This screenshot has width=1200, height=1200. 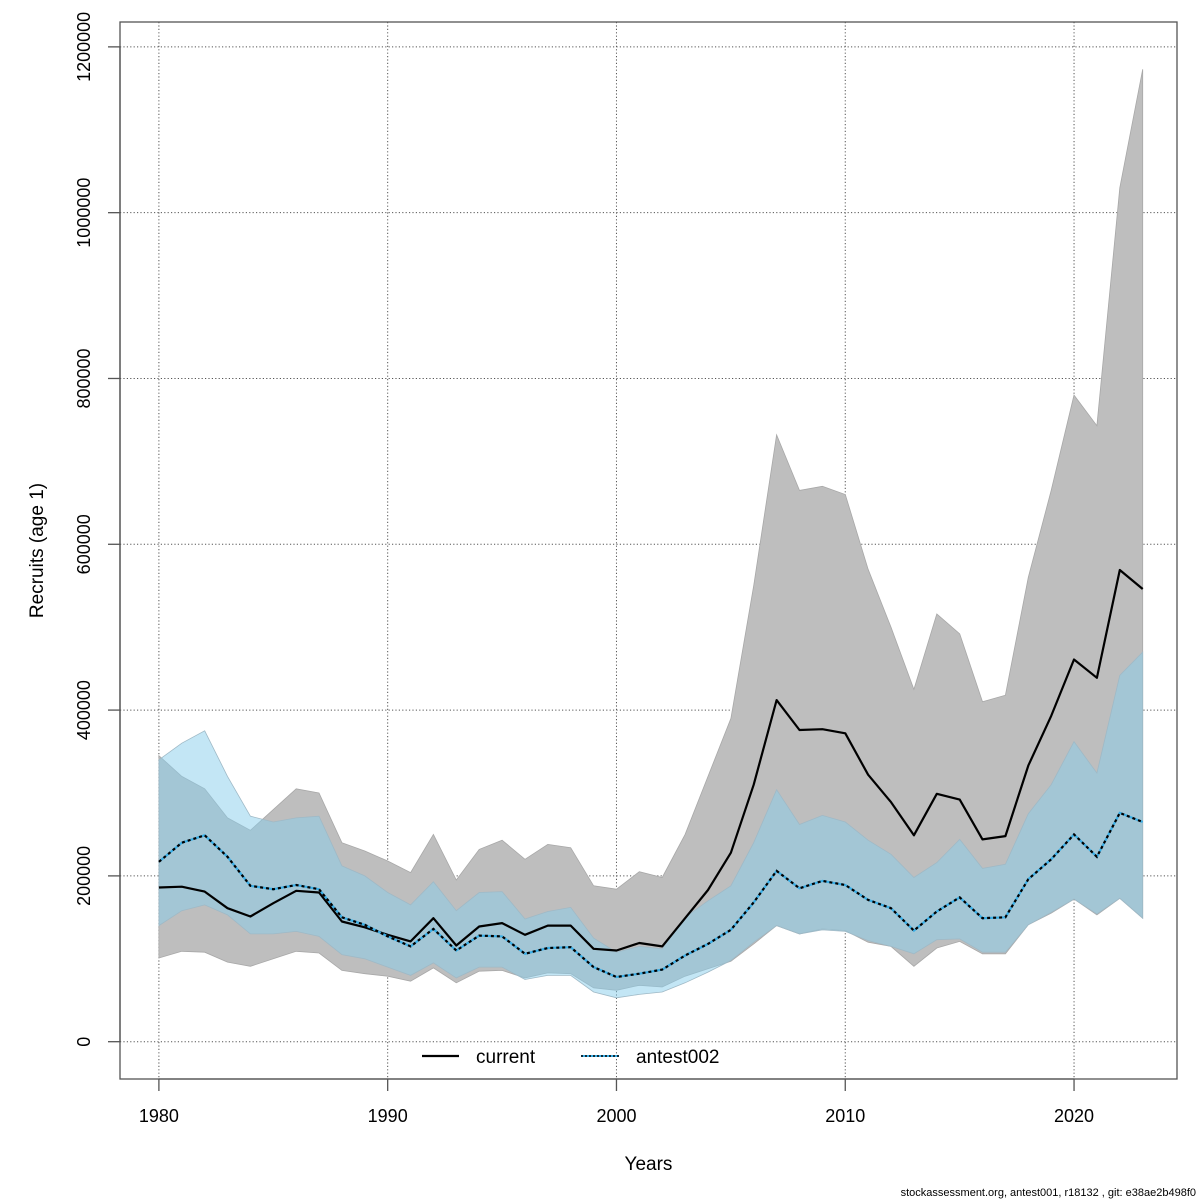 What do you see at coordinates (845, 1116) in the screenshot?
I see `x-tick-label: 2010` at bounding box center [845, 1116].